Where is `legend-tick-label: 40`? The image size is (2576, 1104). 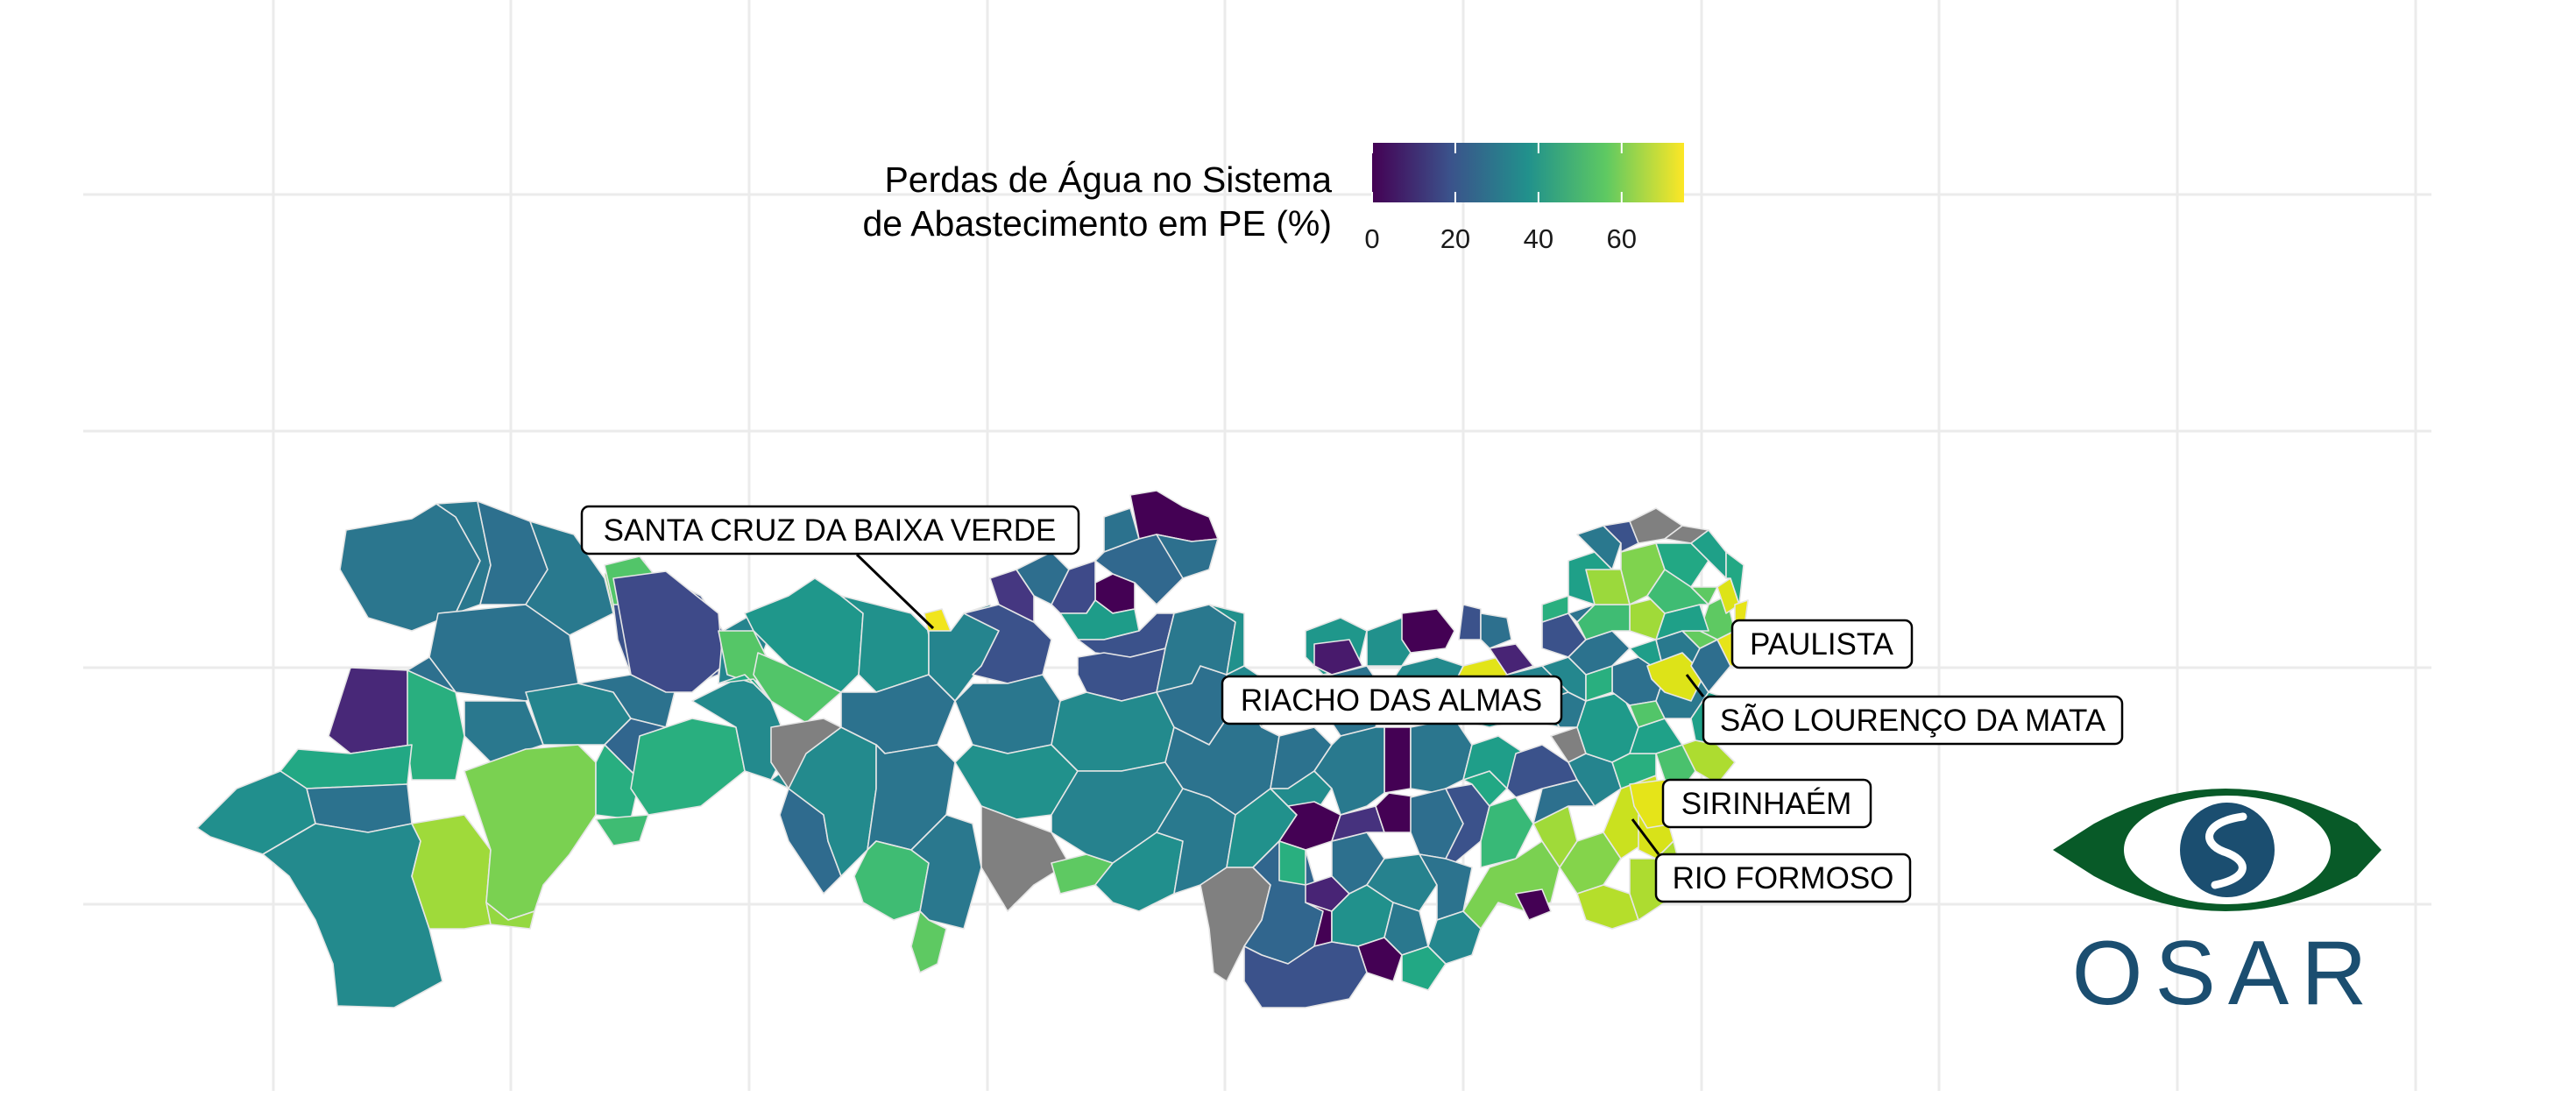
legend-tick-label: 40 is located at coordinates (1538, 238).